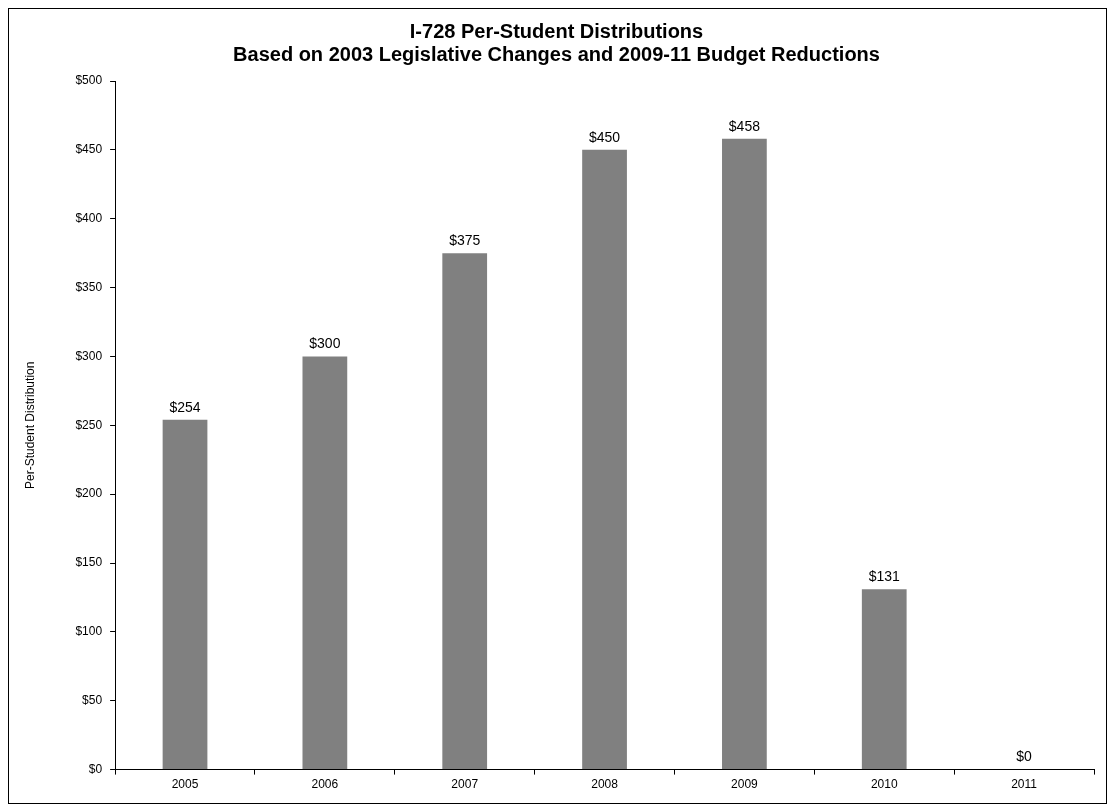  What do you see at coordinates (89, 424) in the screenshot?
I see `y-tick-label: $250` at bounding box center [89, 424].